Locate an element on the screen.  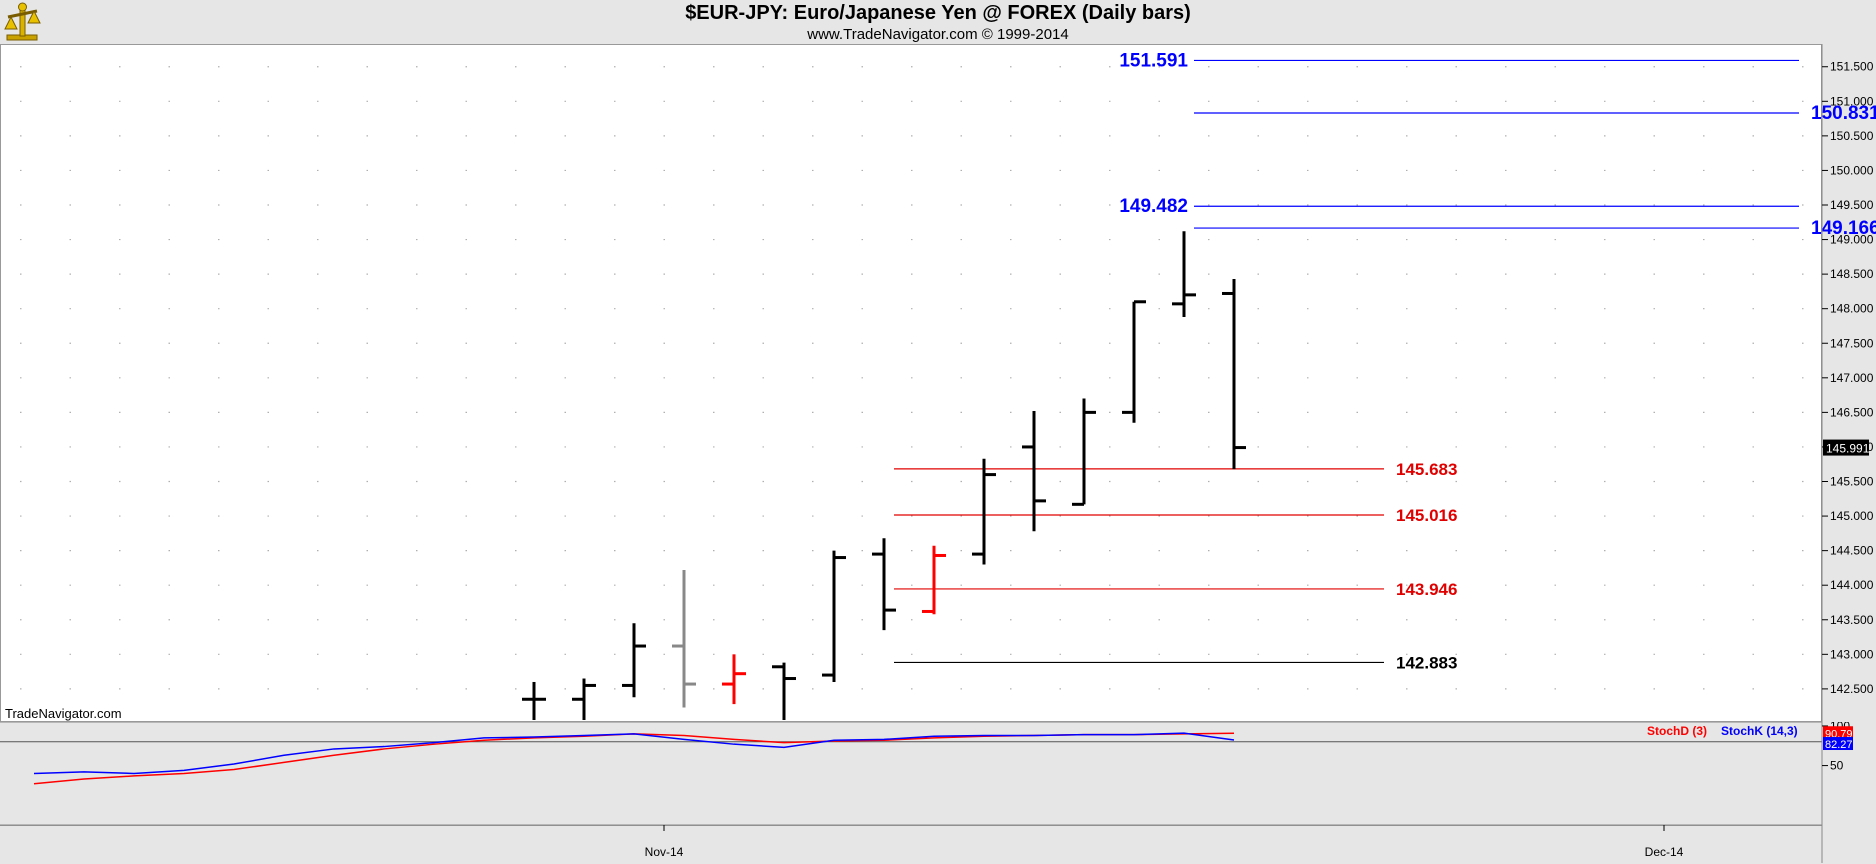
level-label: 142.883 is located at coordinates (1426, 662).